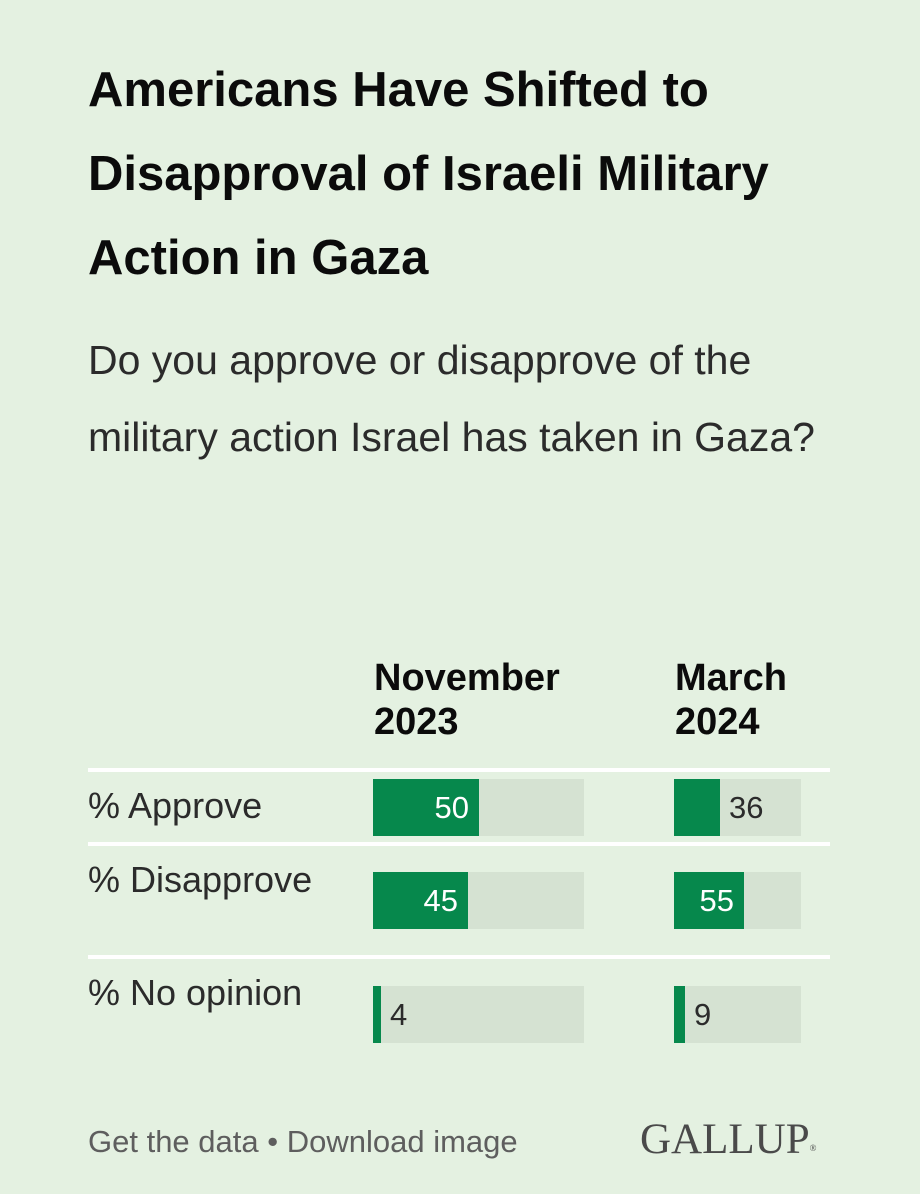 The width and height of the screenshot is (920, 1194). I want to click on bar-track-disapprove: 55, so click(737, 900).